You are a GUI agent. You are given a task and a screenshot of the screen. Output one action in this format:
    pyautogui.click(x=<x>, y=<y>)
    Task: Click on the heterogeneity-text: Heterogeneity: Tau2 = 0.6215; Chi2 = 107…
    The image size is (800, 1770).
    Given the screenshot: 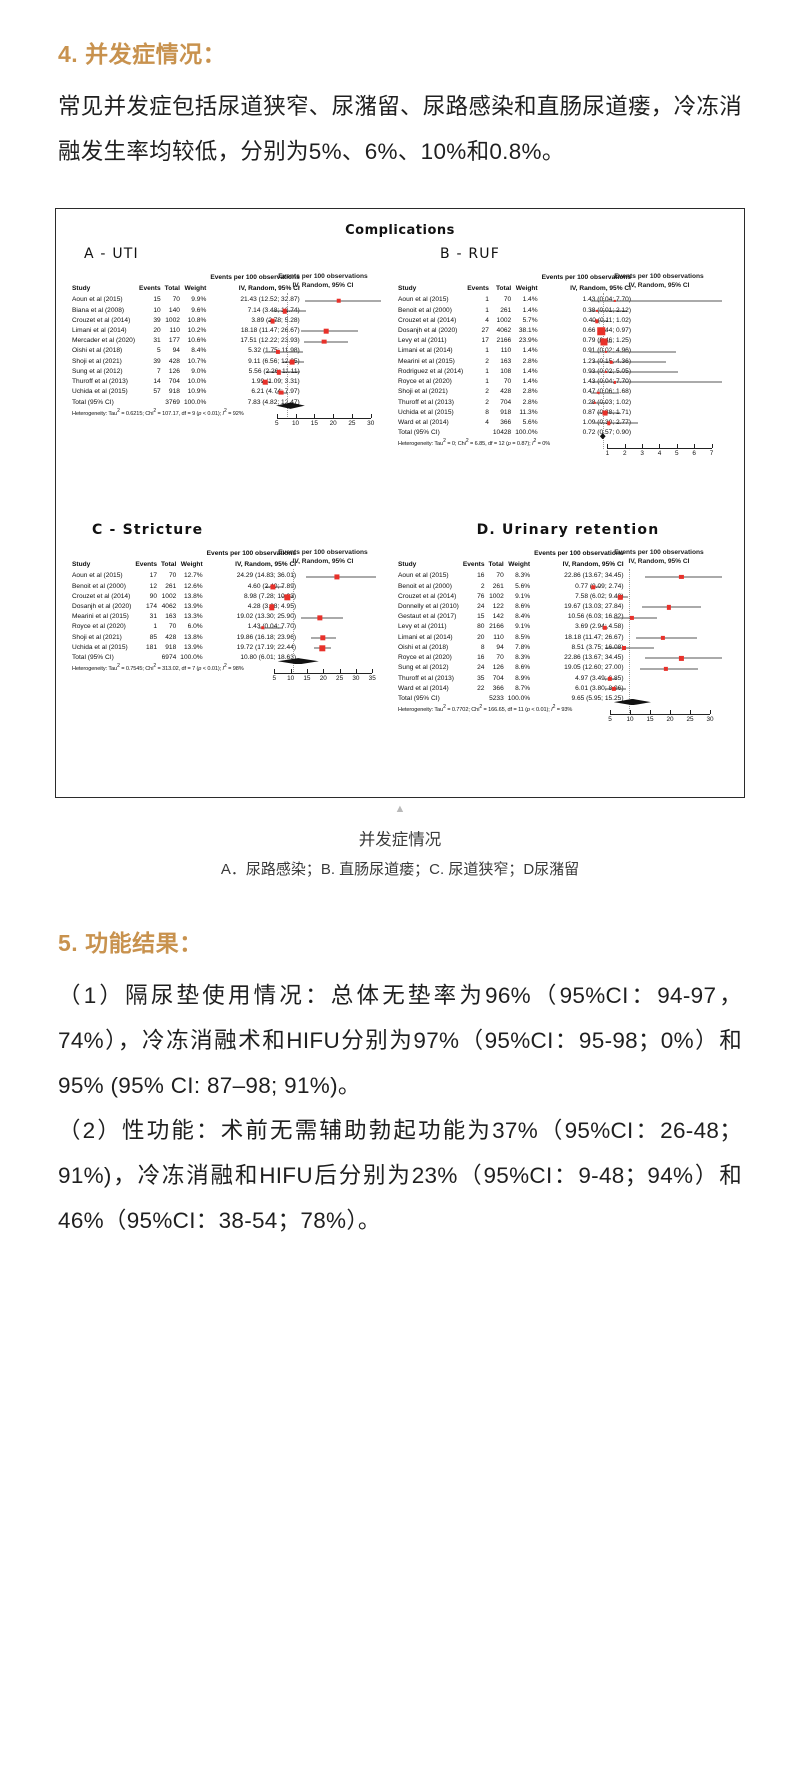 What is the action you would take?
    pyautogui.click(x=158, y=412)
    